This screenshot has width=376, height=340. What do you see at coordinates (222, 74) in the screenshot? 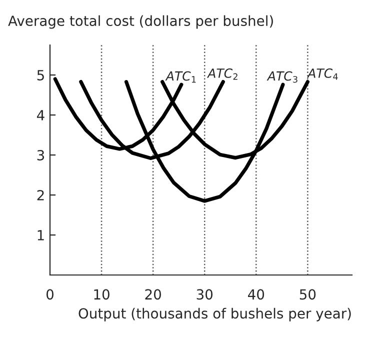
I see `series-label: ATC$_{2}$` at bounding box center [222, 74].